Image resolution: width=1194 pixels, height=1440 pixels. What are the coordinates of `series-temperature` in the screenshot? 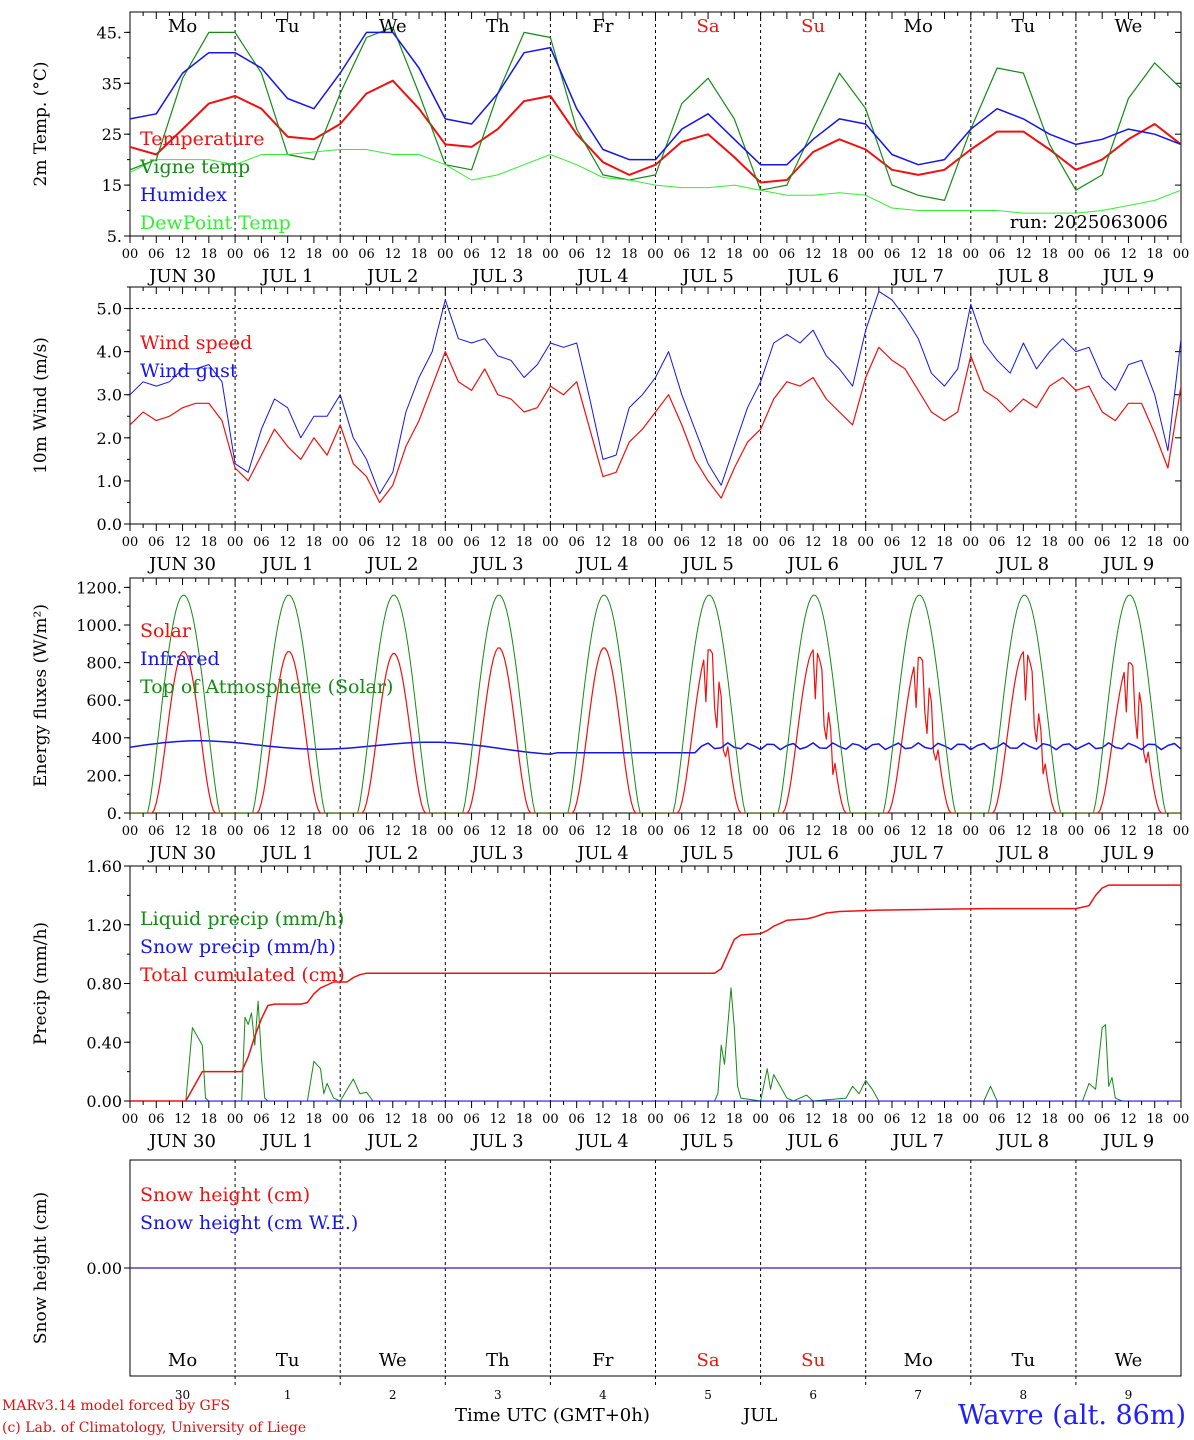 It's located at (655, 131).